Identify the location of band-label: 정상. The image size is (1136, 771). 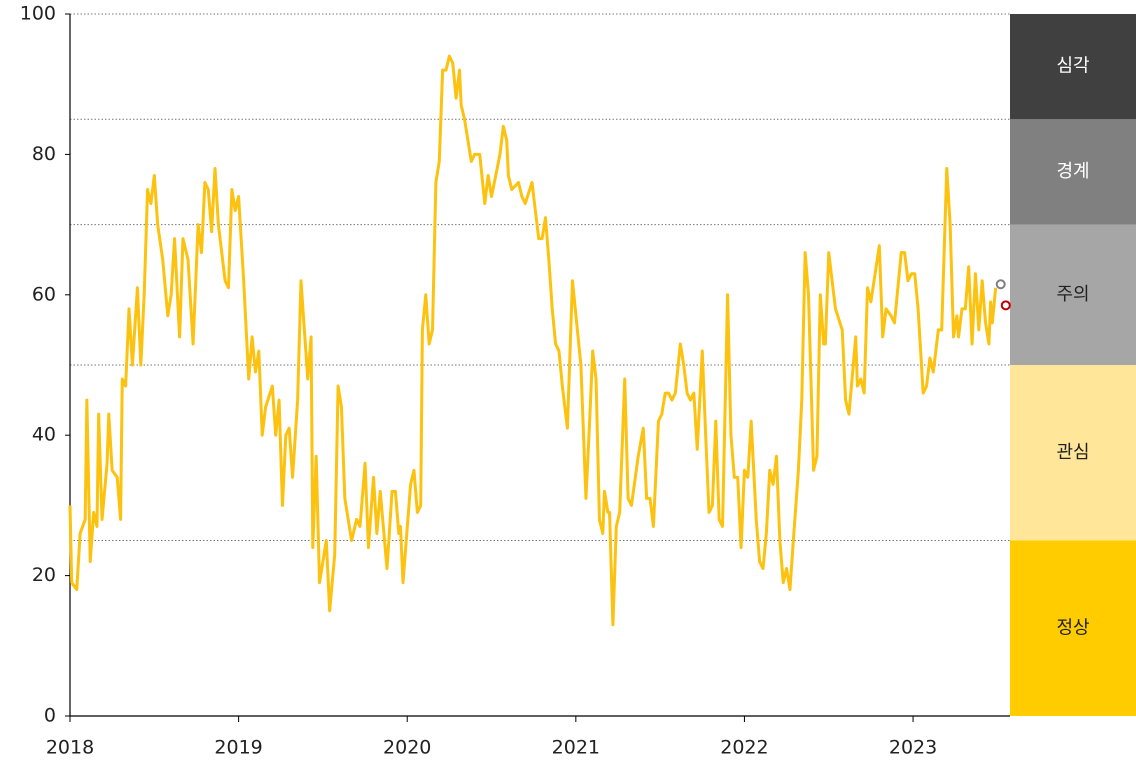
(1072, 627).